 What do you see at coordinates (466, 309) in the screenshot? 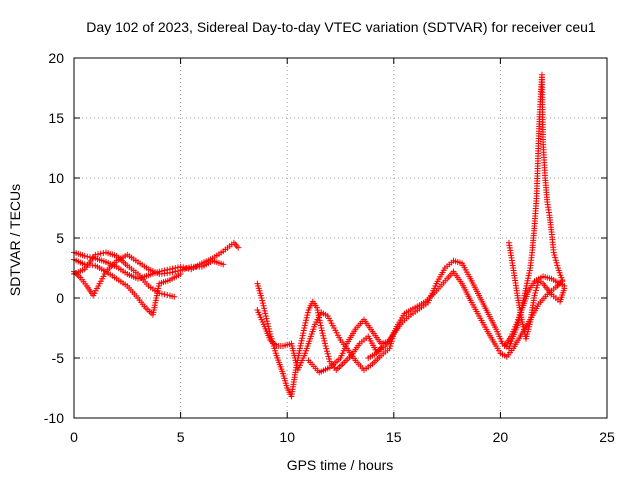
I see `series-track-h` at bounding box center [466, 309].